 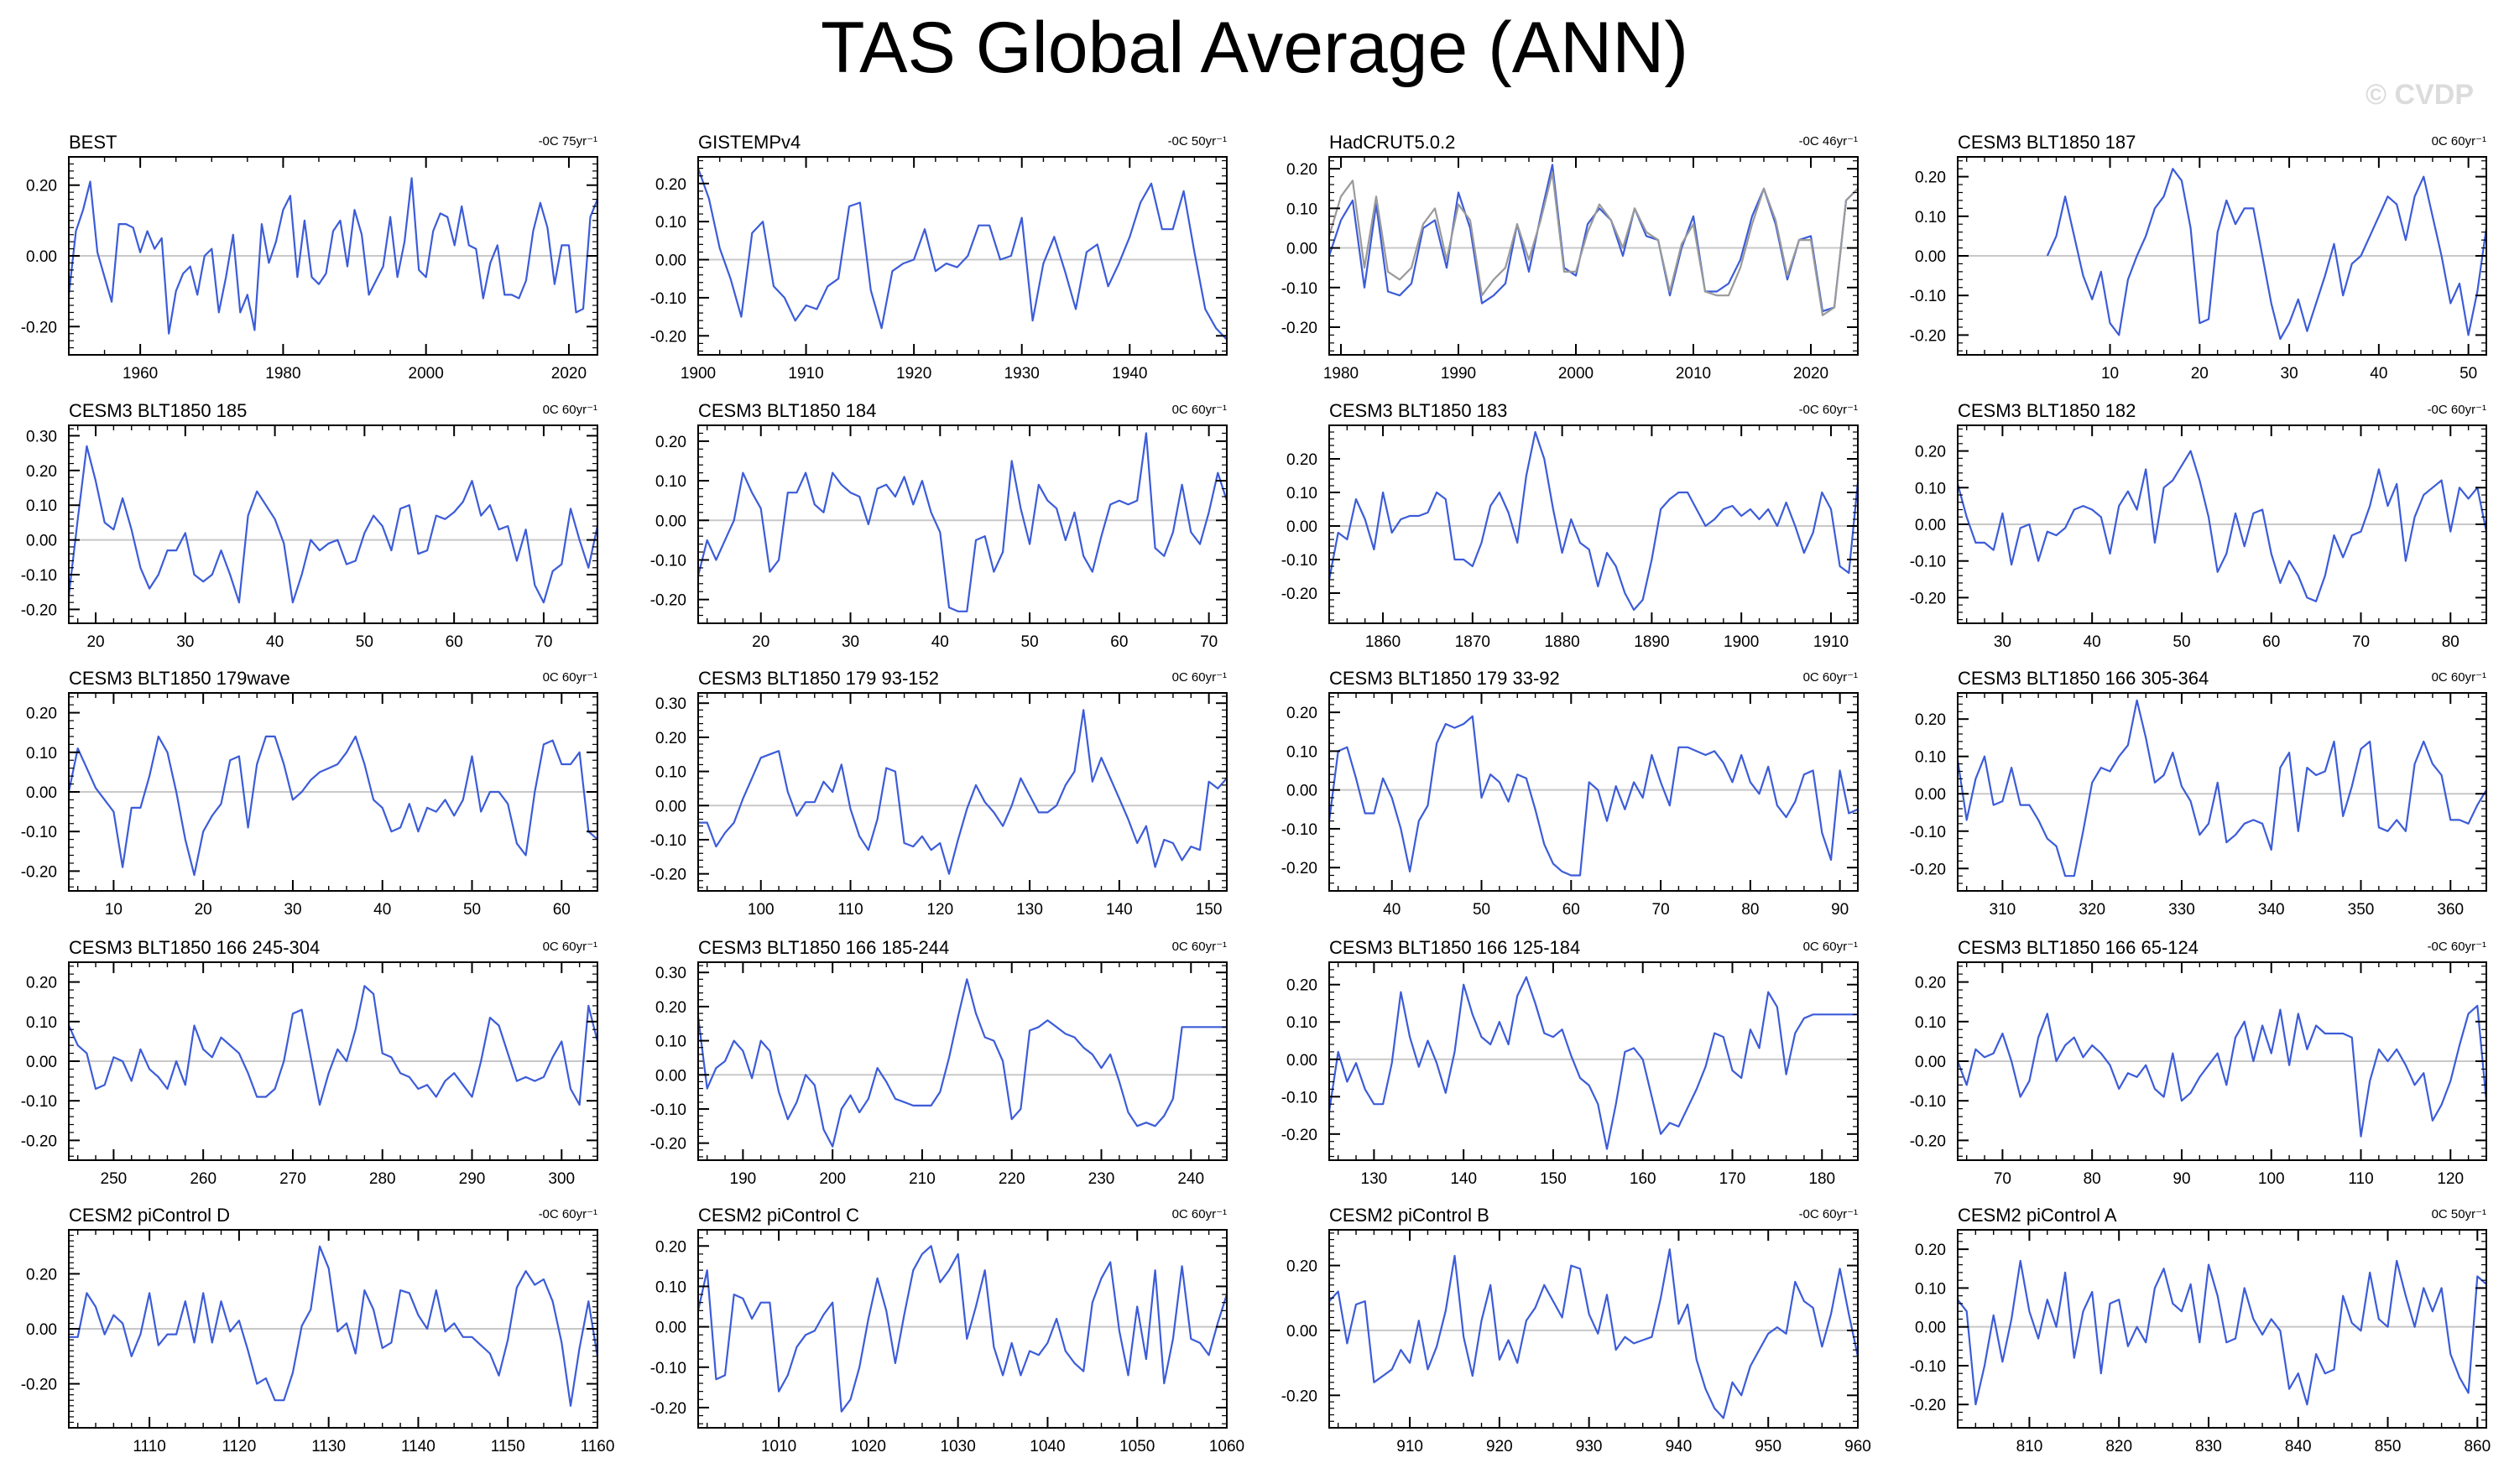 I want to click on trend-label: -0C 46yr⁻¹, so click(x=1828, y=141).